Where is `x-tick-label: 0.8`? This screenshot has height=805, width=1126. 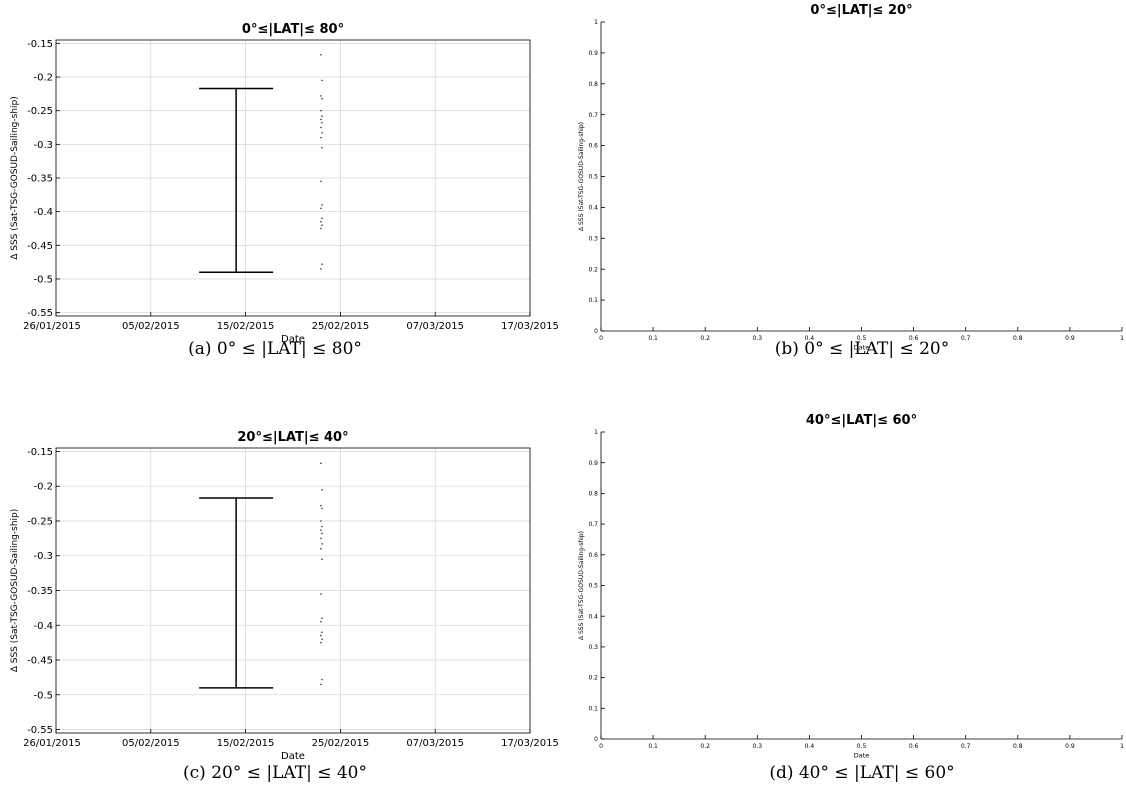 x-tick-label: 0.8 is located at coordinates (1018, 338).